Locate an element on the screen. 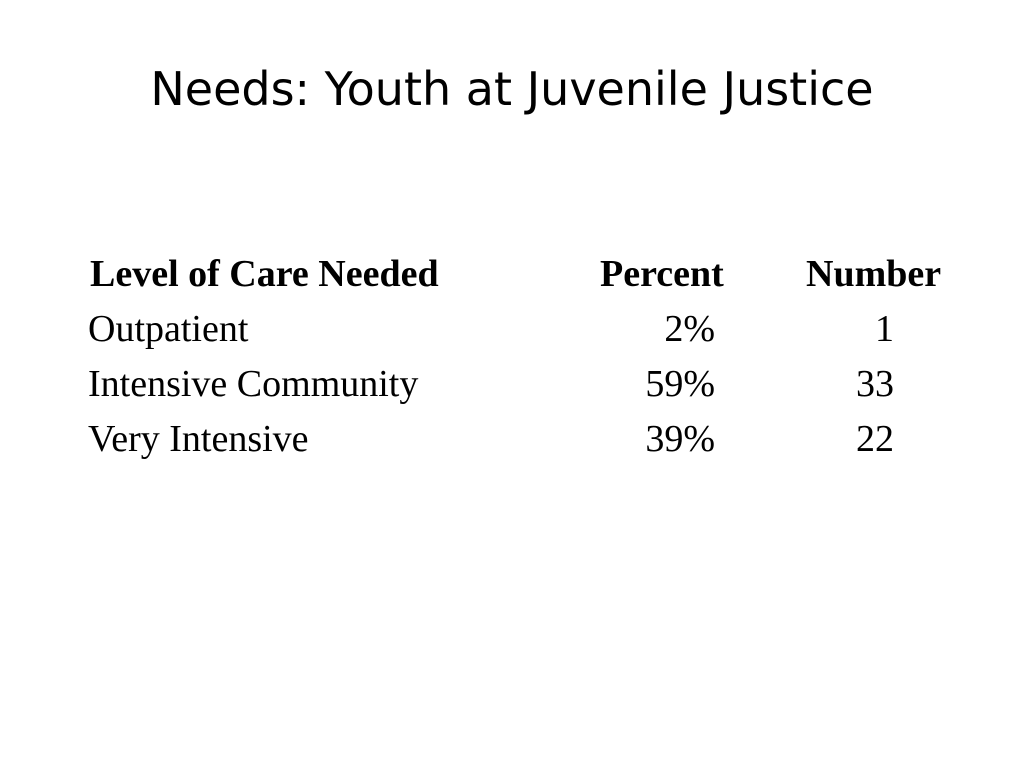  level-cell: Outpatient is located at coordinates (168, 329).